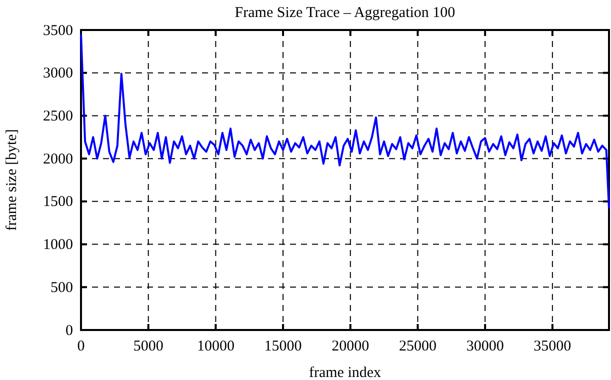 The width and height of the screenshot is (611, 380). Describe the element at coordinates (345, 13) in the screenshot. I see `chart-title: Frame Size Trace – Aggregation 100` at that location.